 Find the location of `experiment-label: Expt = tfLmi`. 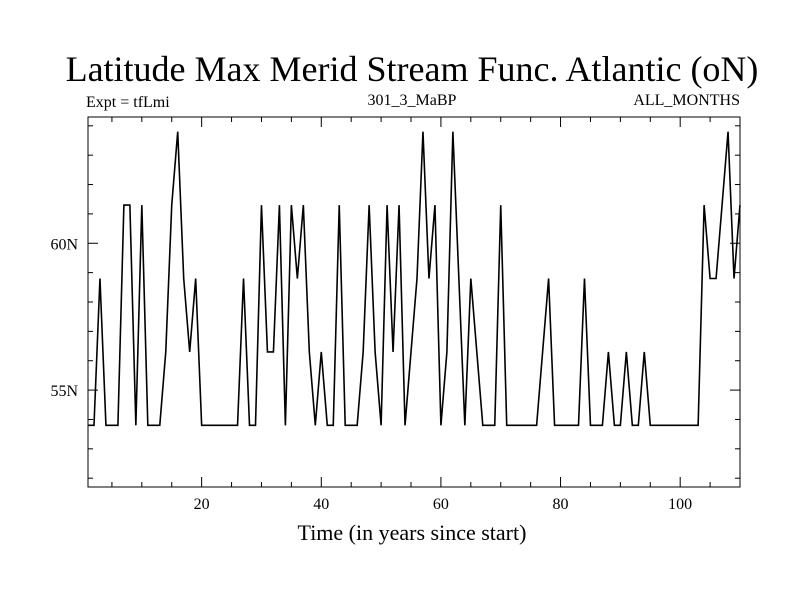

experiment-label: Expt = tfLmi is located at coordinates (128, 102).